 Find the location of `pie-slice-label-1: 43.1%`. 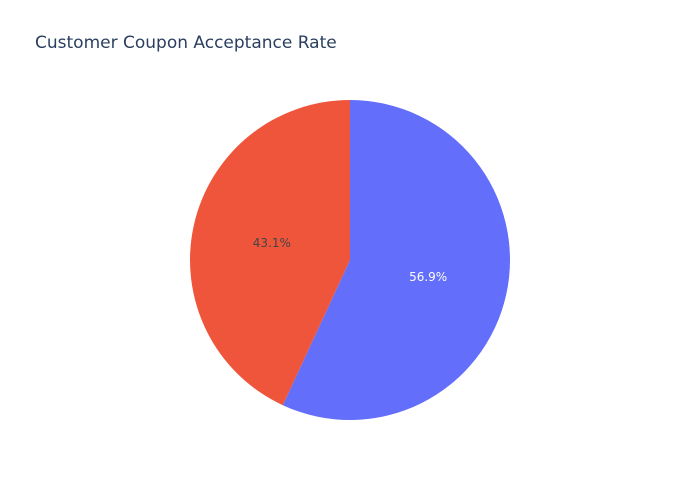

pie-slice-label-1: 43.1% is located at coordinates (272, 243).